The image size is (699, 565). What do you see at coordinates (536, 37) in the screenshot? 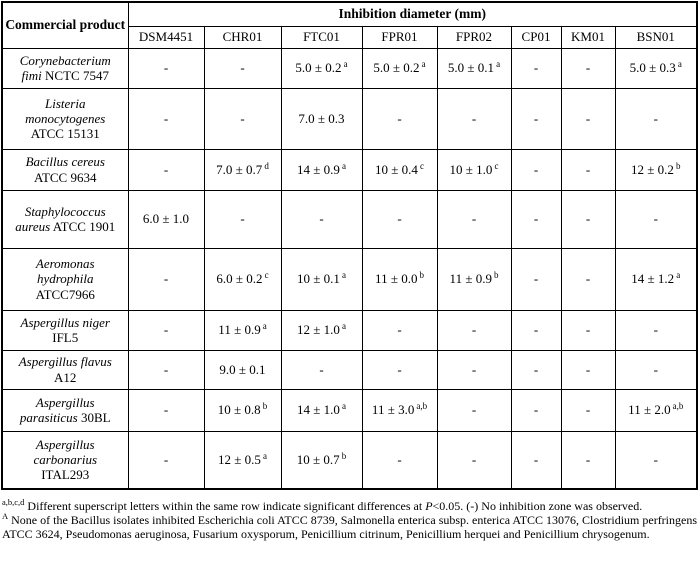
I see `column-header-cp01: CP01` at bounding box center [536, 37].